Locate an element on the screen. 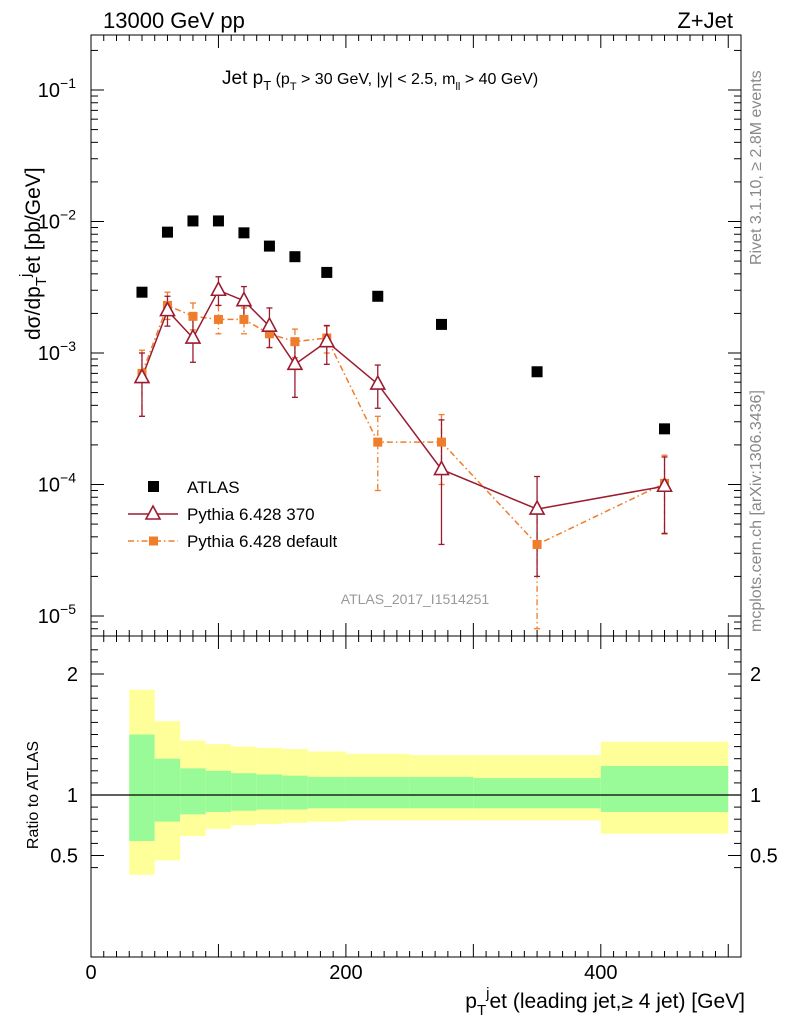 The width and height of the screenshot is (786, 1024). y-tick-label: 10⁻¹ is located at coordinates (57, 88).